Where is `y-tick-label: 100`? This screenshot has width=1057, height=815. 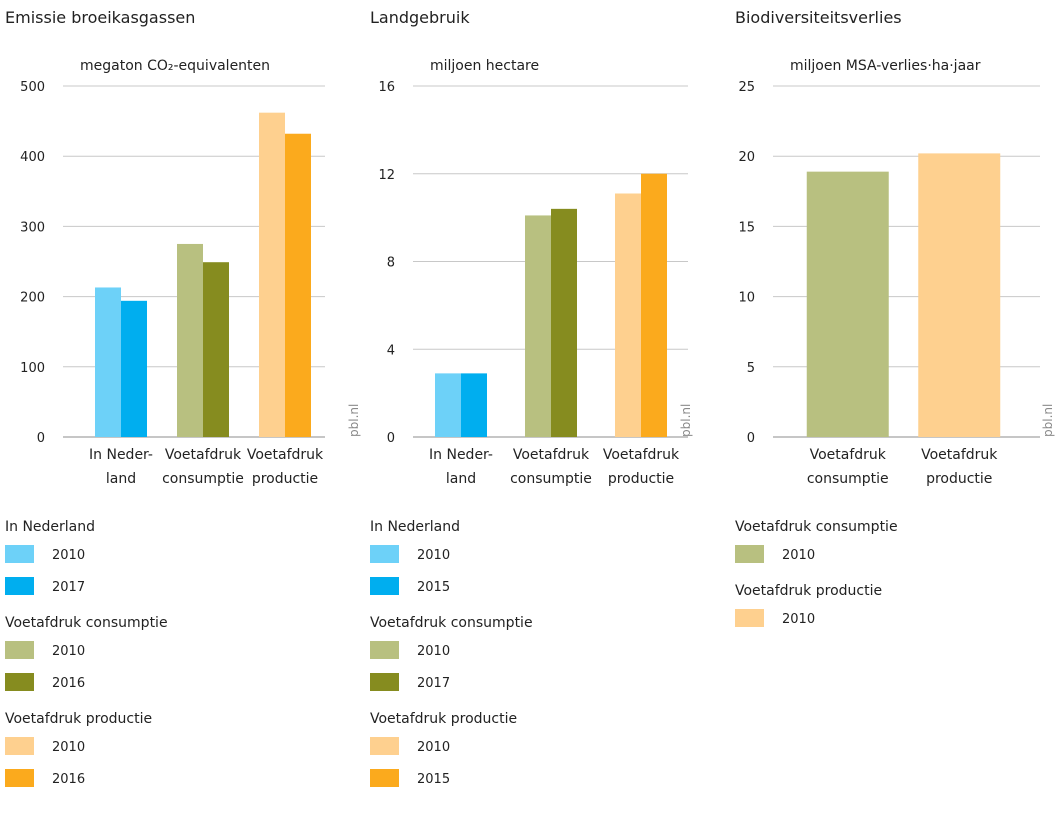 y-tick-label: 100 is located at coordinates (32, 368).